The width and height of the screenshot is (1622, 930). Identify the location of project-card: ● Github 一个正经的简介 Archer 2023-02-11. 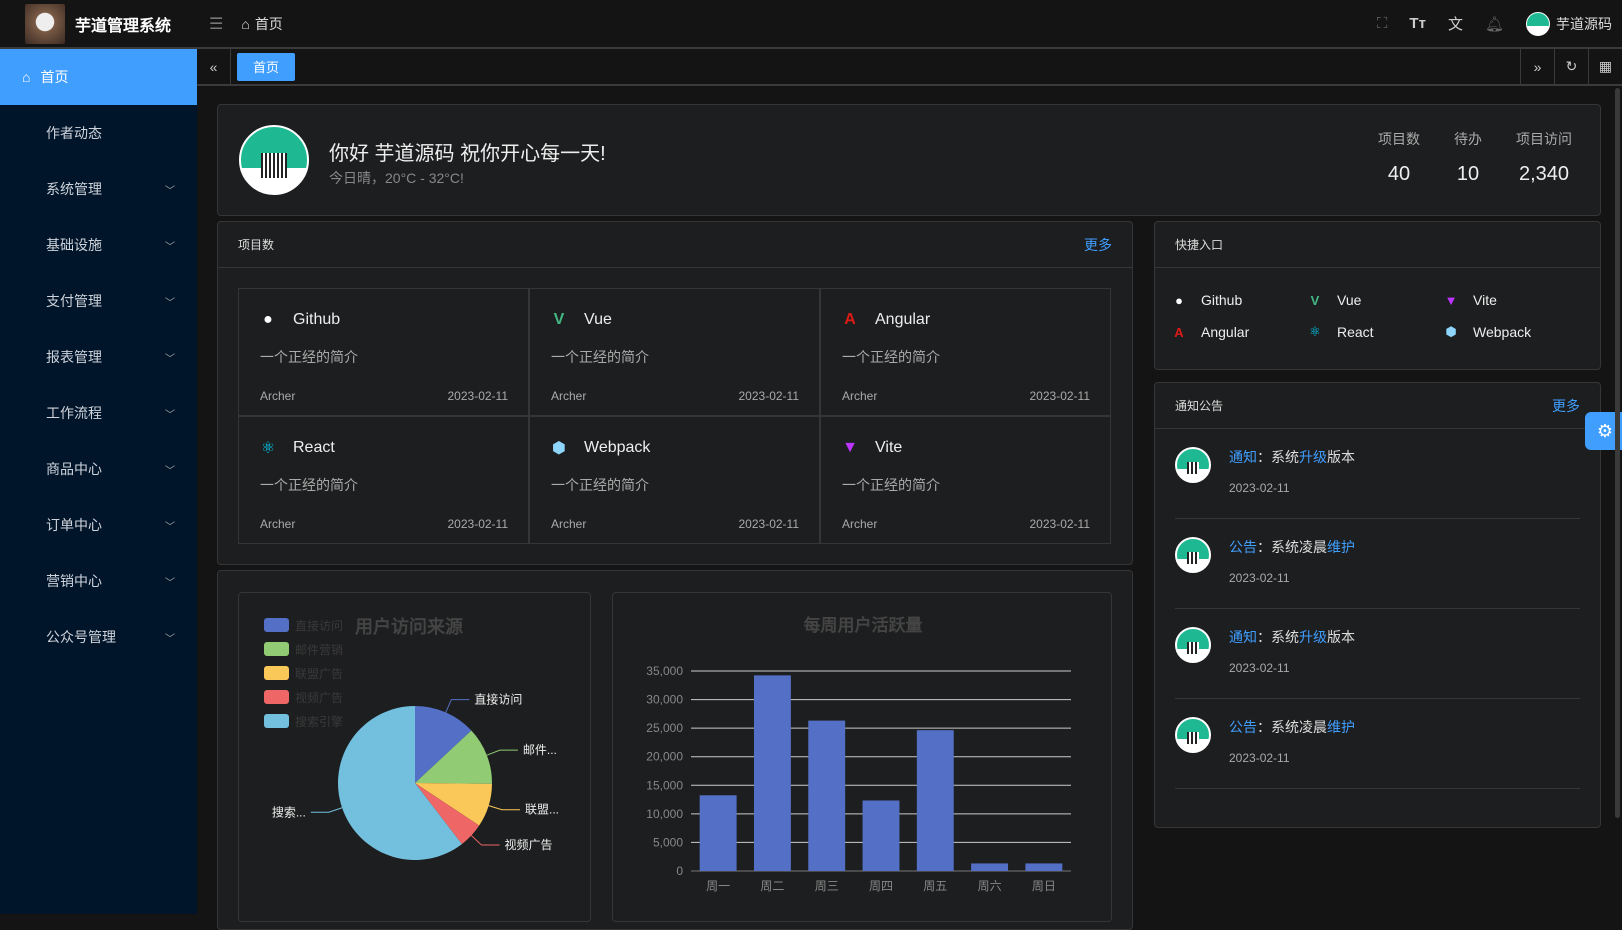
(383, 352).